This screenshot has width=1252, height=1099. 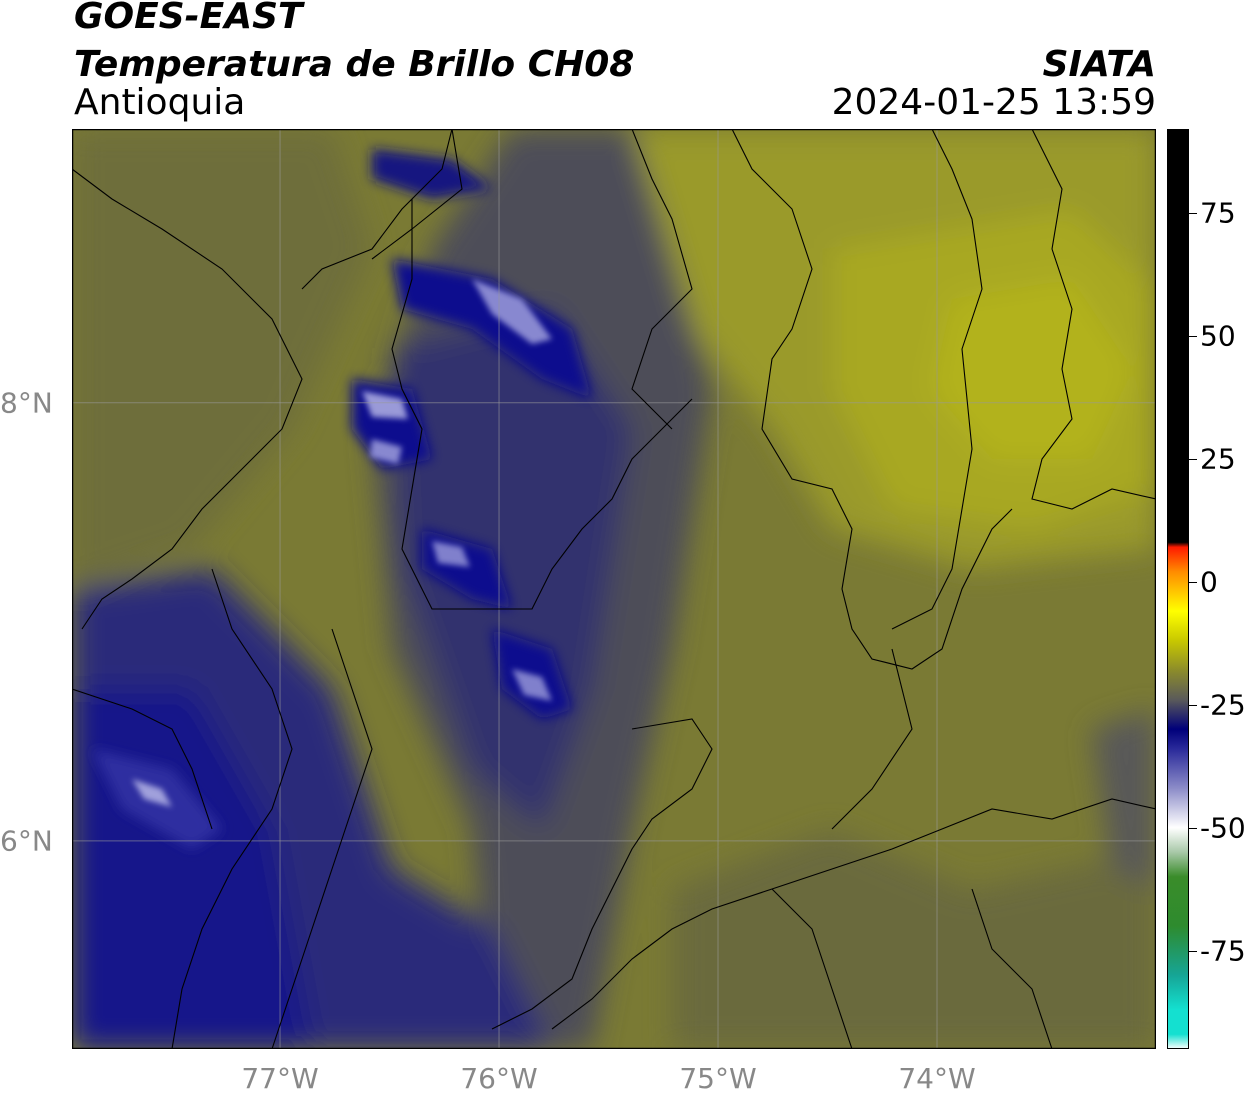 I want to click on colorbar-frame, so click(x=1178, y=589).